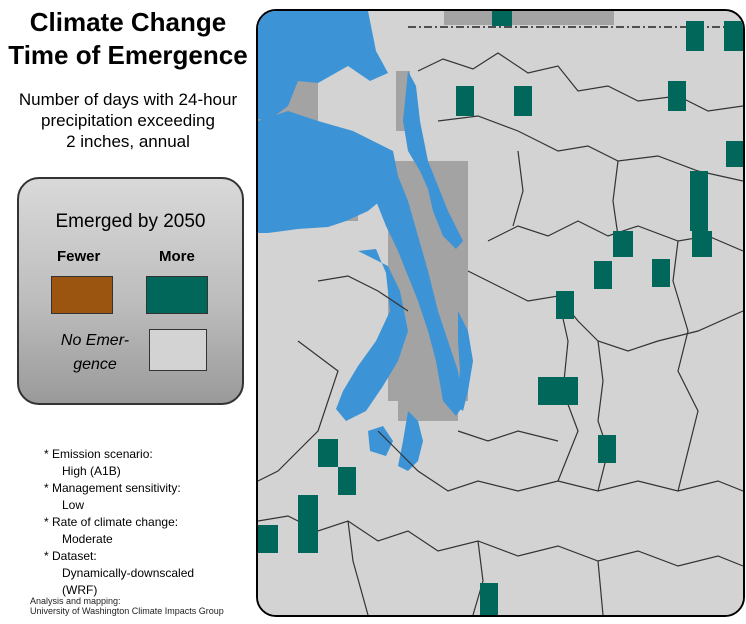 Image resolution: width=746 pixels, height=624 pixels. Describe the element at coordinates (128, 99) in the screenshot. I see `subtitle-line-1: Number of days with 24-hour` at that location.